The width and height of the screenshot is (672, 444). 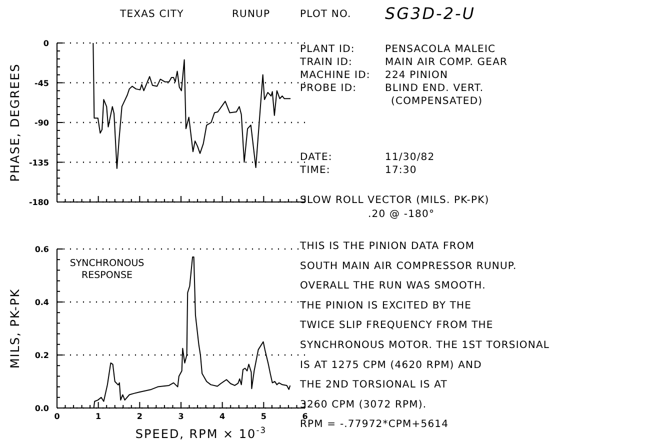 What do you see at coordinates (326, 14) in the screenshot?
I see `text: PLOT NO.` at bounding box center [326, 14].